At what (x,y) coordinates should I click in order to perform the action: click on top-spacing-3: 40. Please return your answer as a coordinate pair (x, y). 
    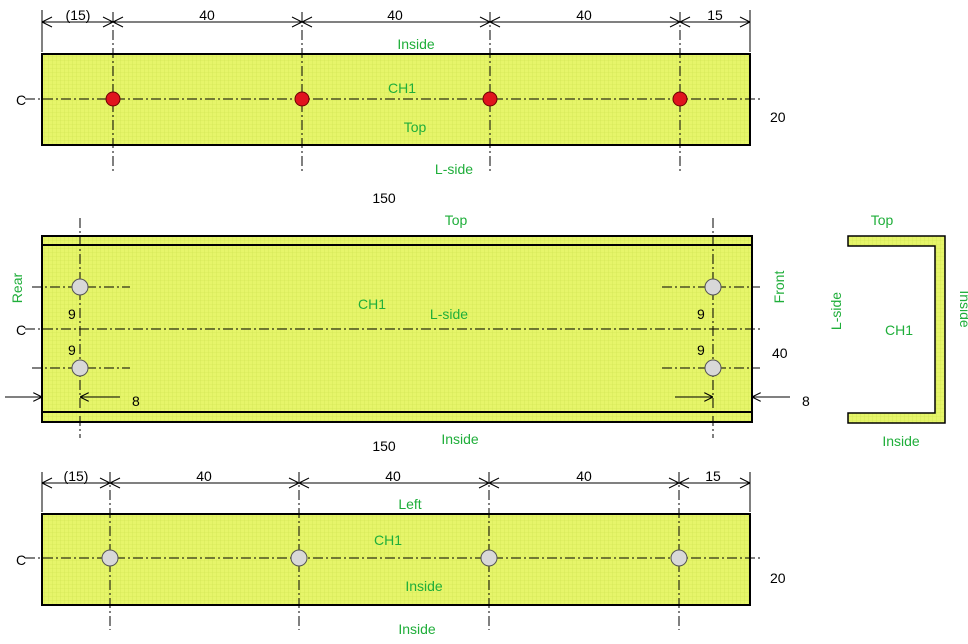
    Looking at the image, I should click on (584, 15).